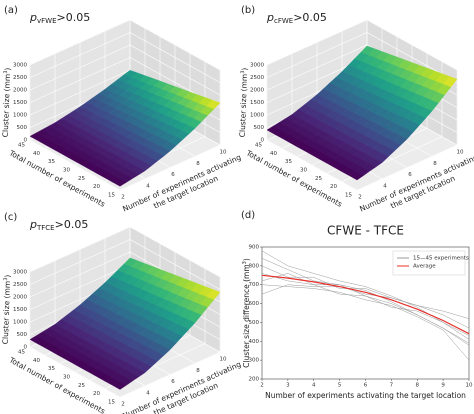 The image size is (474, 414). I want to click on title-subscript: vFWE, so click(47, 21).